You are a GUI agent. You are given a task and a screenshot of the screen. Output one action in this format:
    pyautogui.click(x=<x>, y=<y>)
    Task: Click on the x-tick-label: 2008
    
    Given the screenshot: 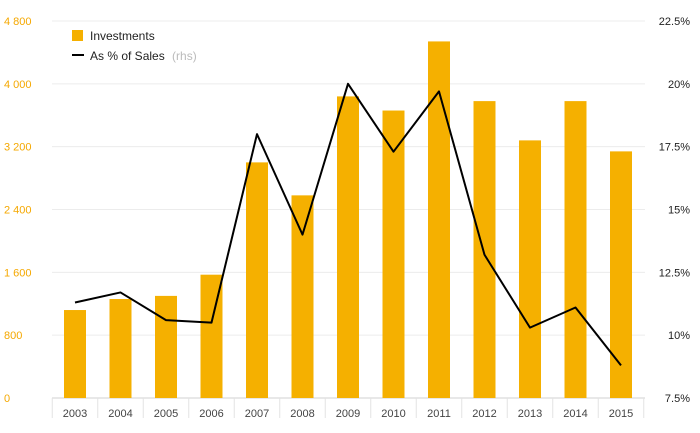 What is the action you would take?
    pyautogui.click(x=302, y=414)
    